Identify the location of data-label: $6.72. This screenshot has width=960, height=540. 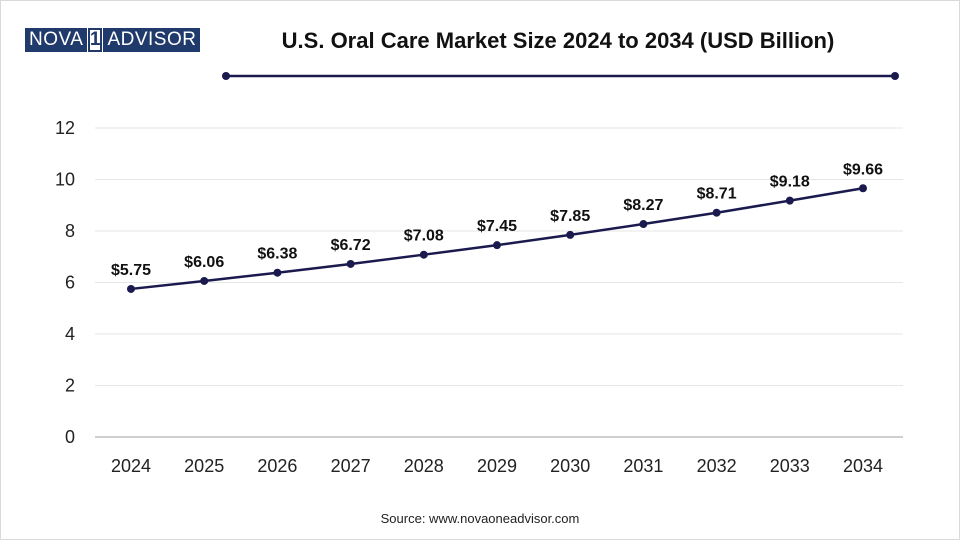
(351, 245).